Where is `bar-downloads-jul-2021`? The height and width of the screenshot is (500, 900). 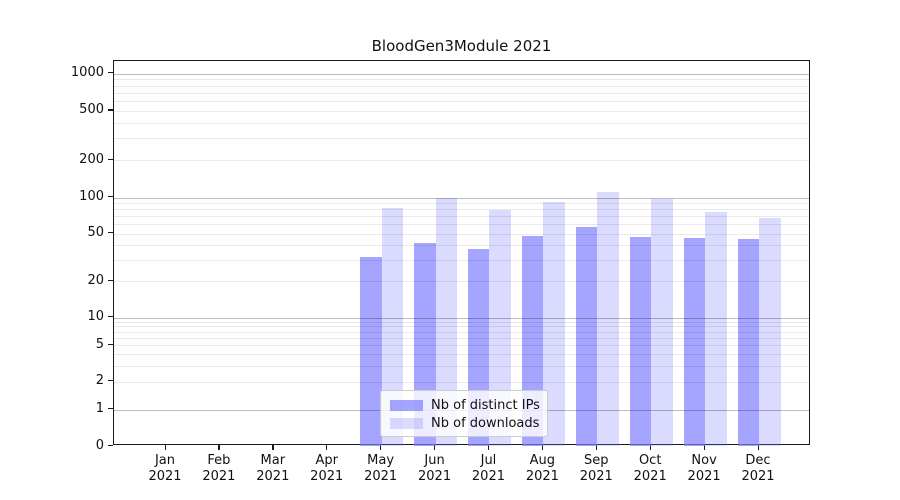
bar-downloads-jul-2021 is located at coordinates (500, 327).